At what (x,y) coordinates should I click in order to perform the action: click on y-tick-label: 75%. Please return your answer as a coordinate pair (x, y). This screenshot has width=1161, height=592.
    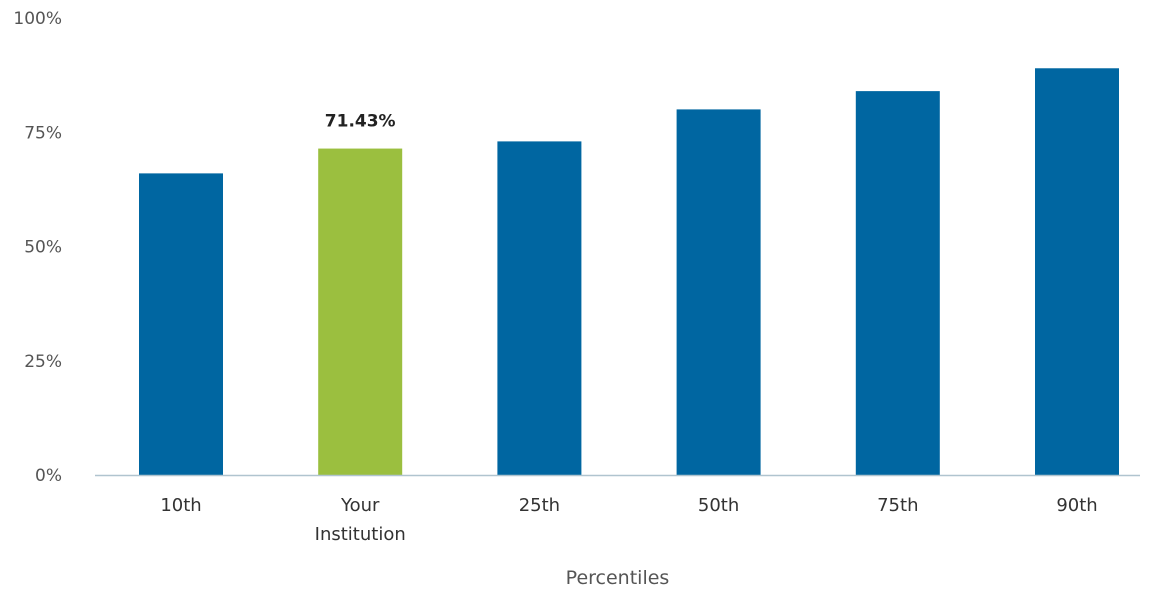
    Looking at the image, I should click on (43, 133).